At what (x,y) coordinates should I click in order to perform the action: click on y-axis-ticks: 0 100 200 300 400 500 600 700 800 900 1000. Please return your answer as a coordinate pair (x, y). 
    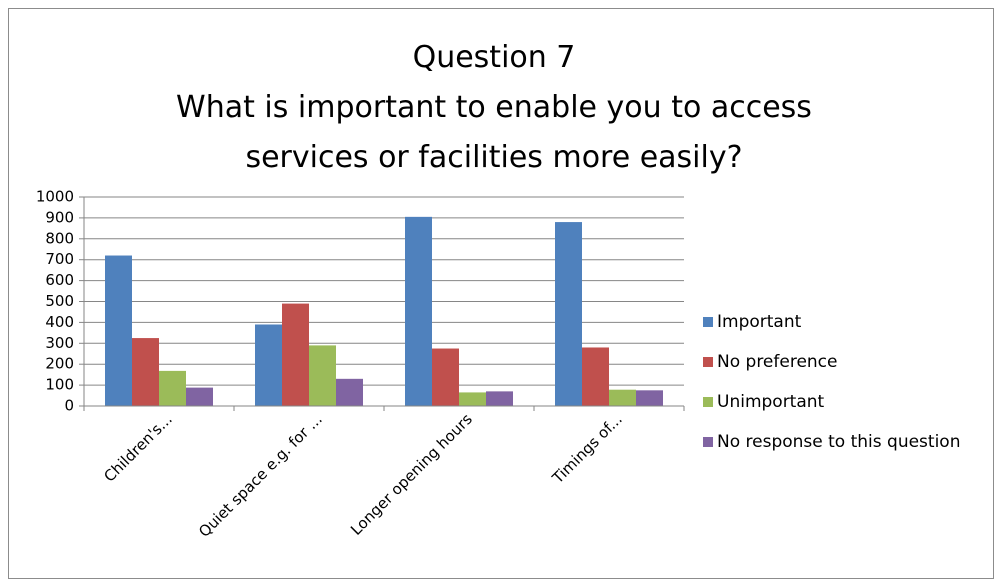
    Looking at the image, I should click on (60, 301).